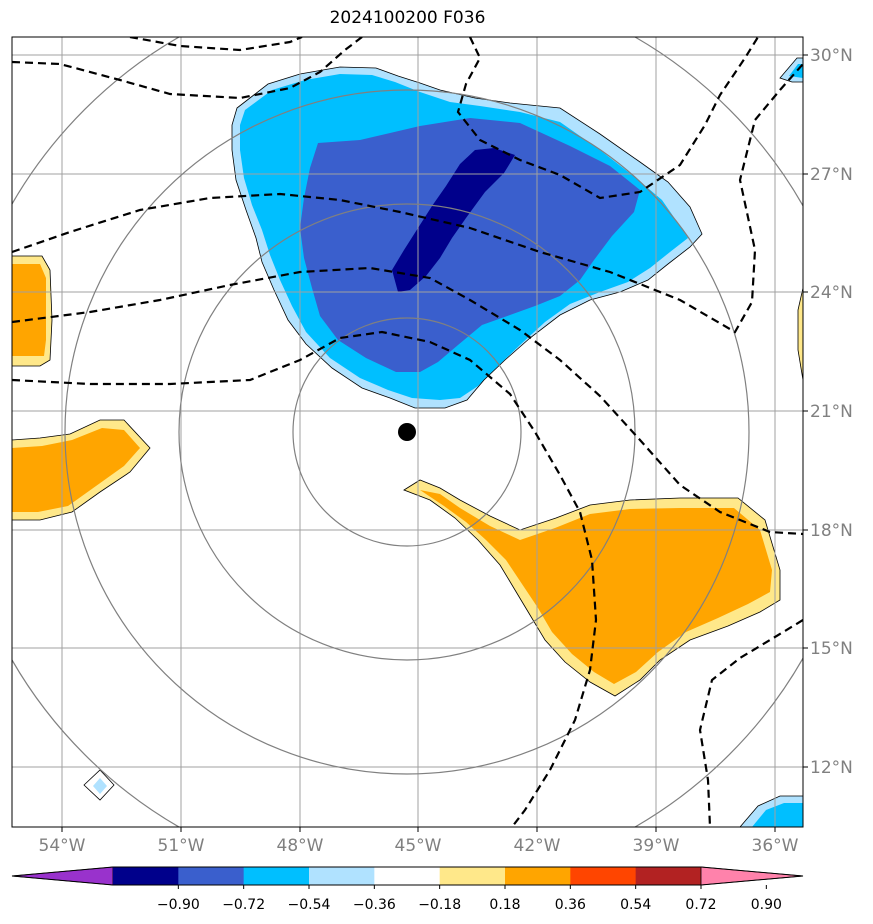 Image resolution: width=873 pixels, height=924 pixels. I want to click on lat-label: 24°N, so click(831, 293).